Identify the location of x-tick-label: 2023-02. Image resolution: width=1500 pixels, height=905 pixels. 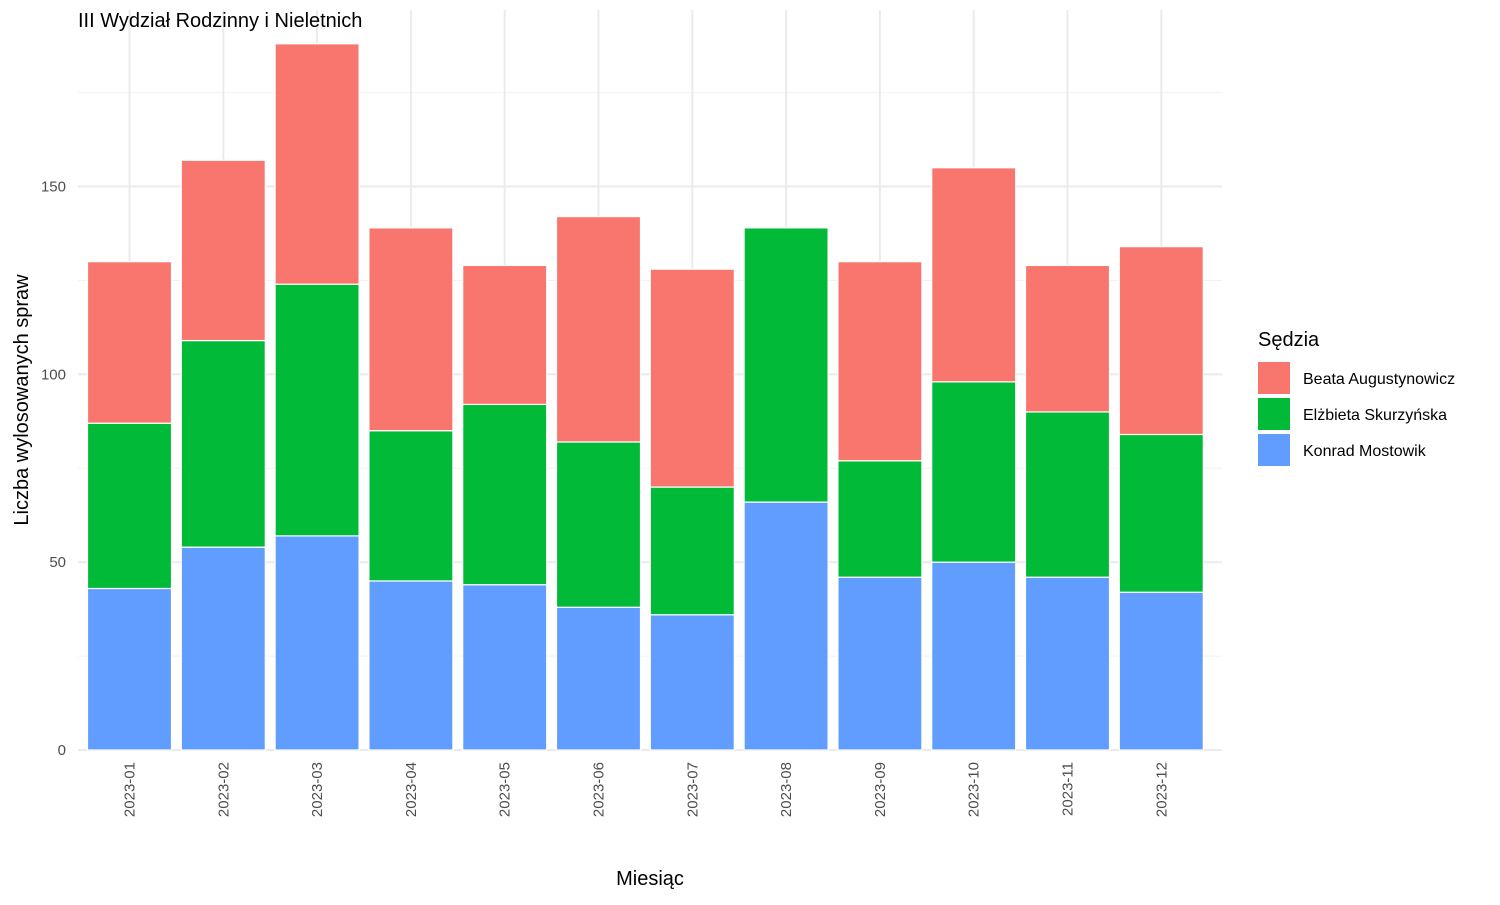
(223, 789).